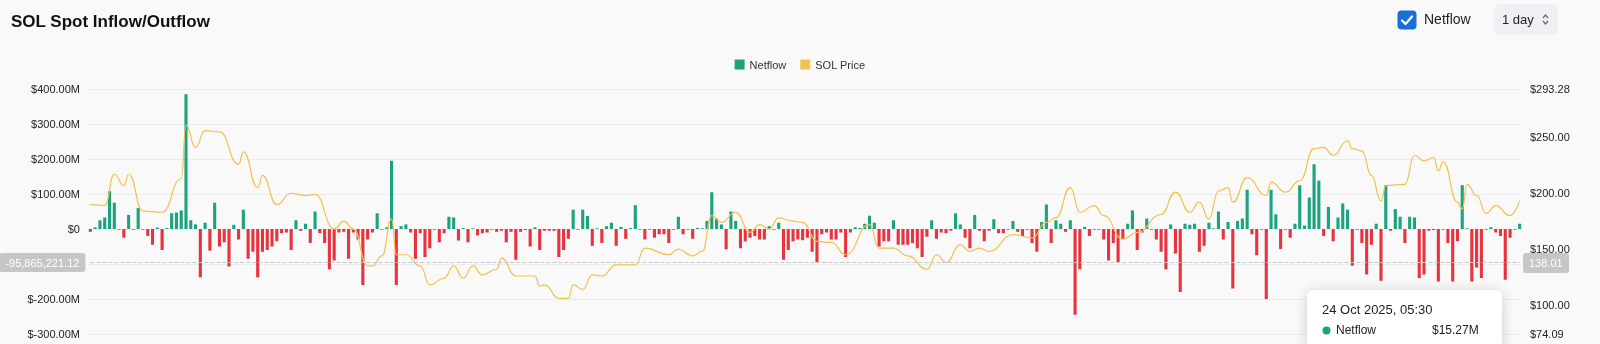 The height and width of the screenshot is (344, 1600). I want to click on text: 1 day, so click(1518, 19).